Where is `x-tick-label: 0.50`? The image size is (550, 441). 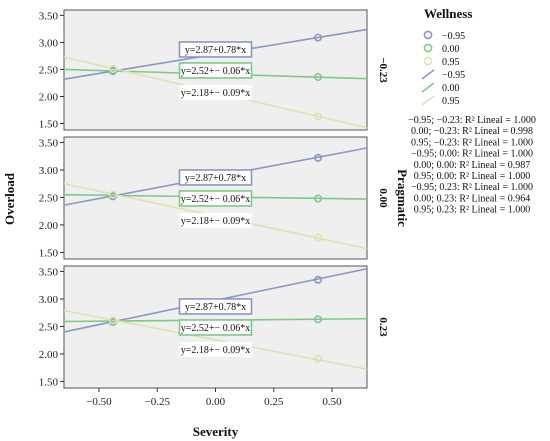 x-tick-label: 0.50 is located at coordinates (332, 402).